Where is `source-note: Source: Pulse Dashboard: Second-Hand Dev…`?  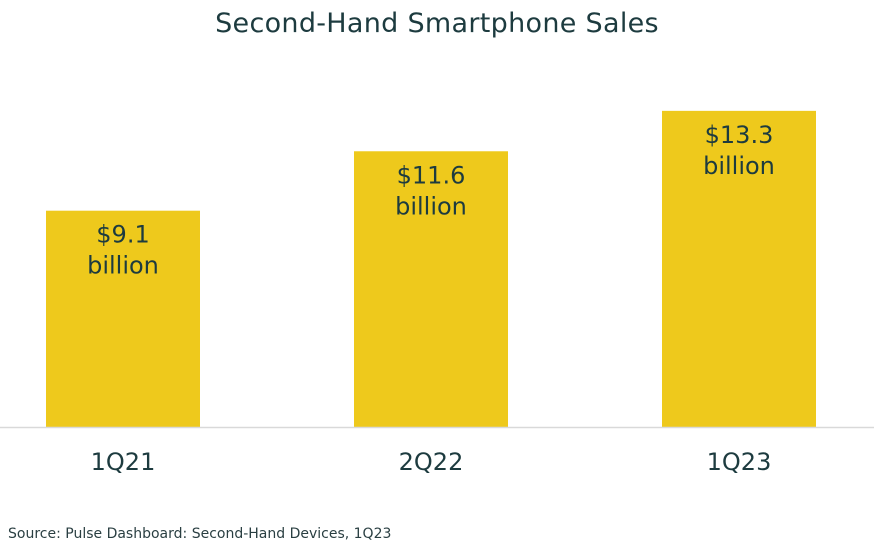 source-note: Source: Pulse Dashboard: Second-Hand Dev… is located at coordinates (200, 534).